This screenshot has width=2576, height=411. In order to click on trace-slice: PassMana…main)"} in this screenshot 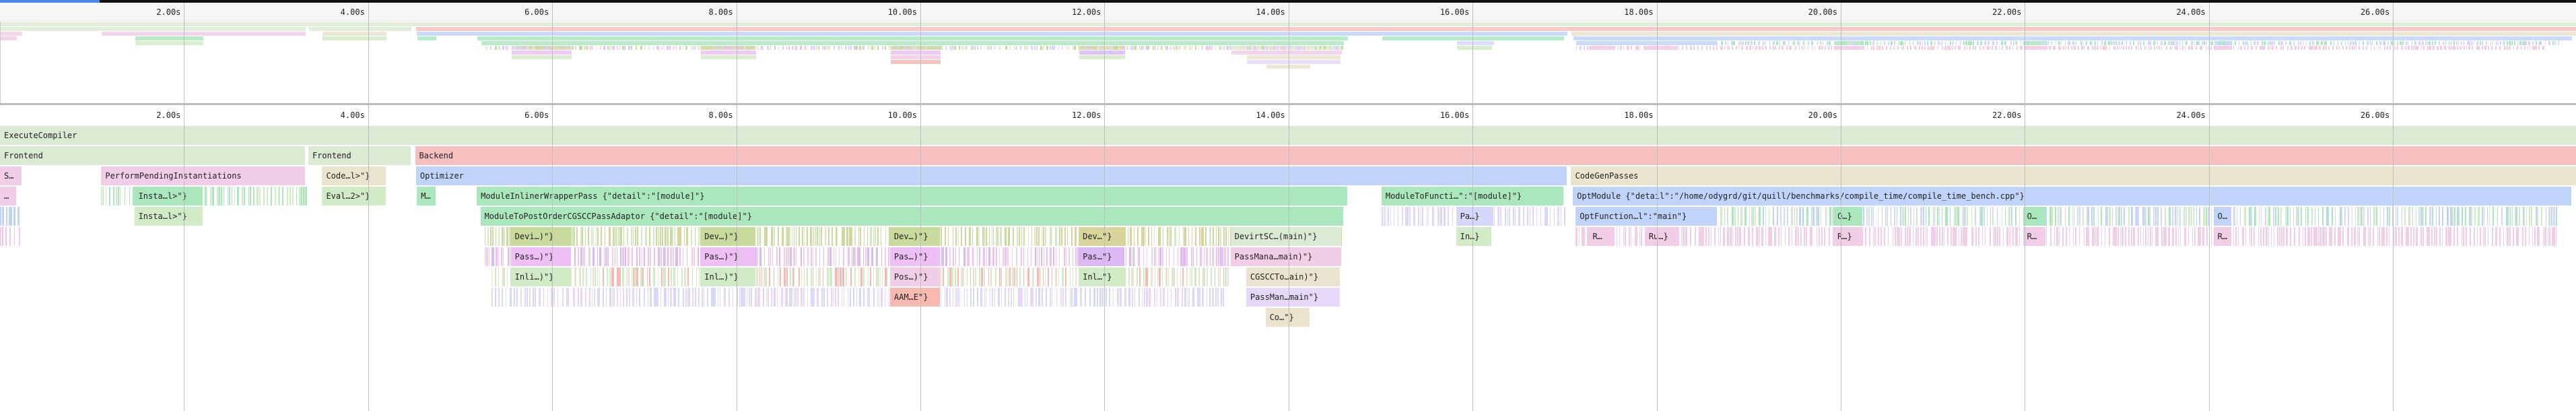, I will do `click(1286, 256)`.